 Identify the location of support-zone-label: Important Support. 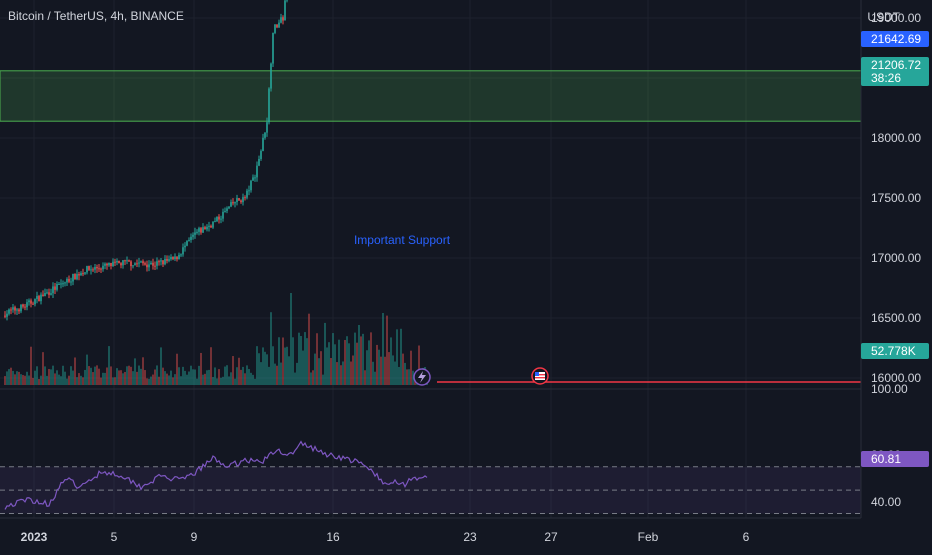
(402, 240).